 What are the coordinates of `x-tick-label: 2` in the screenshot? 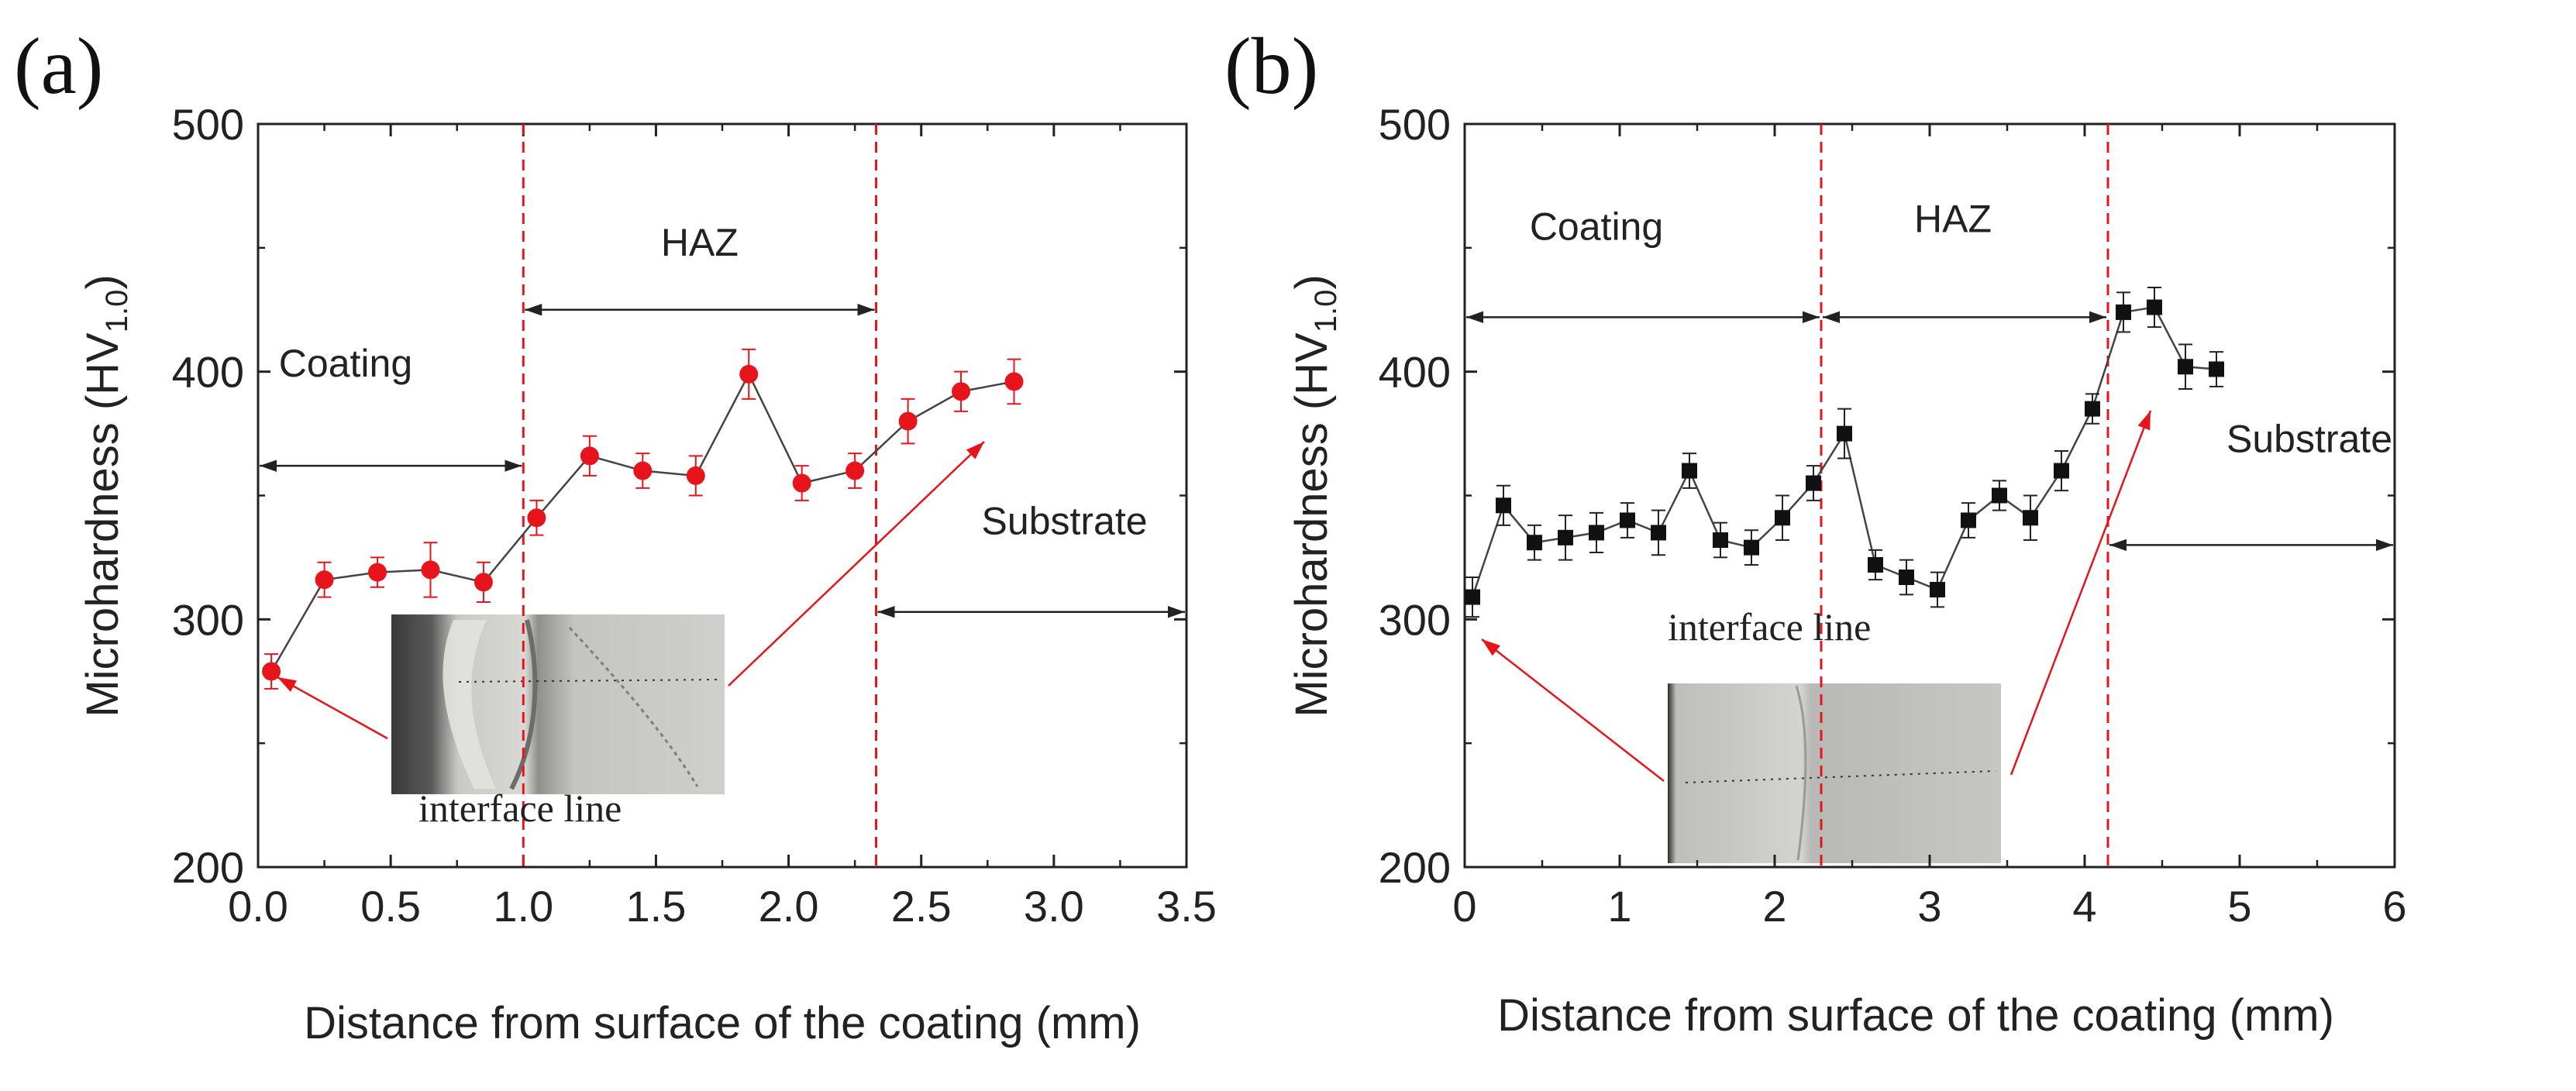 It's located at (1774, 906).